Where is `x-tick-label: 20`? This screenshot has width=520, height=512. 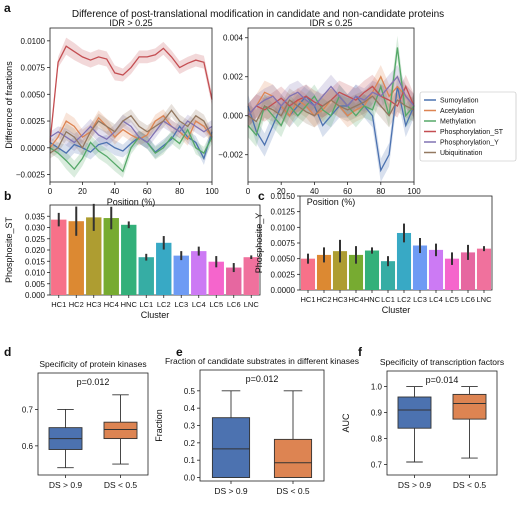 x-tick-label: 20 is located at coordinates (82, 191).